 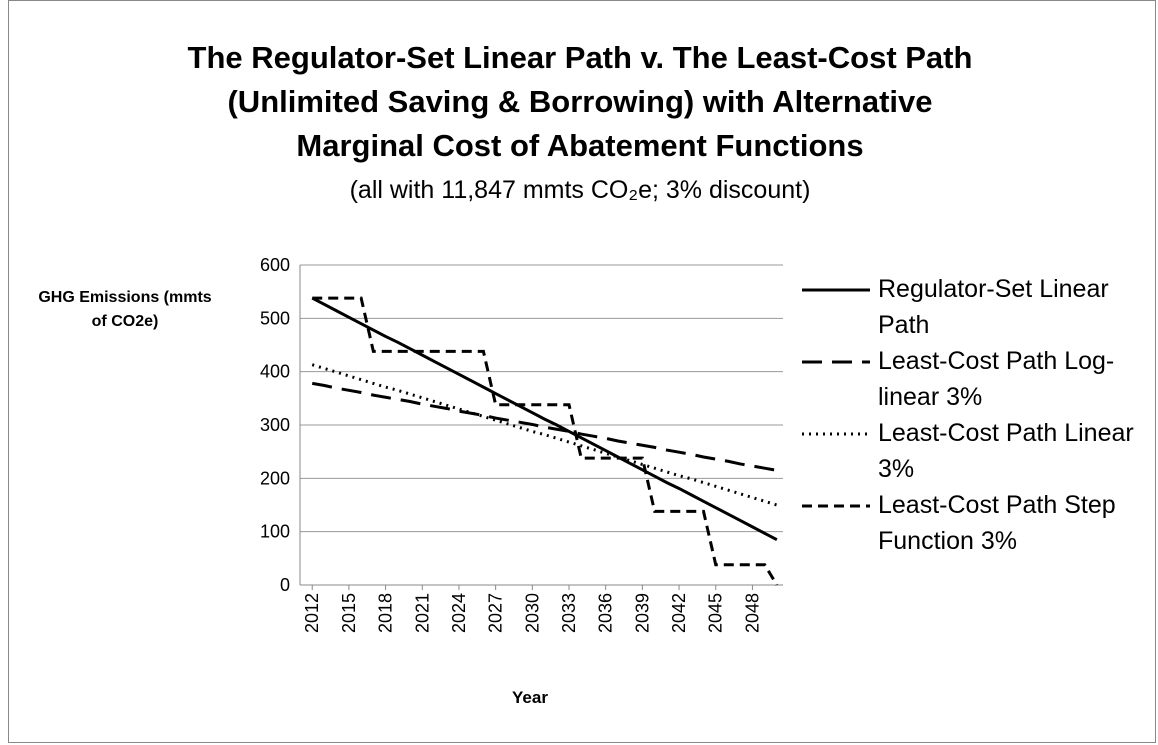 What do you see at coordinates (580, 190) in the screenshot?
I see `chart-subtitle: (all with 11,847 mmts CO₂e; 3% discount)` at bounding box center [580, 190].